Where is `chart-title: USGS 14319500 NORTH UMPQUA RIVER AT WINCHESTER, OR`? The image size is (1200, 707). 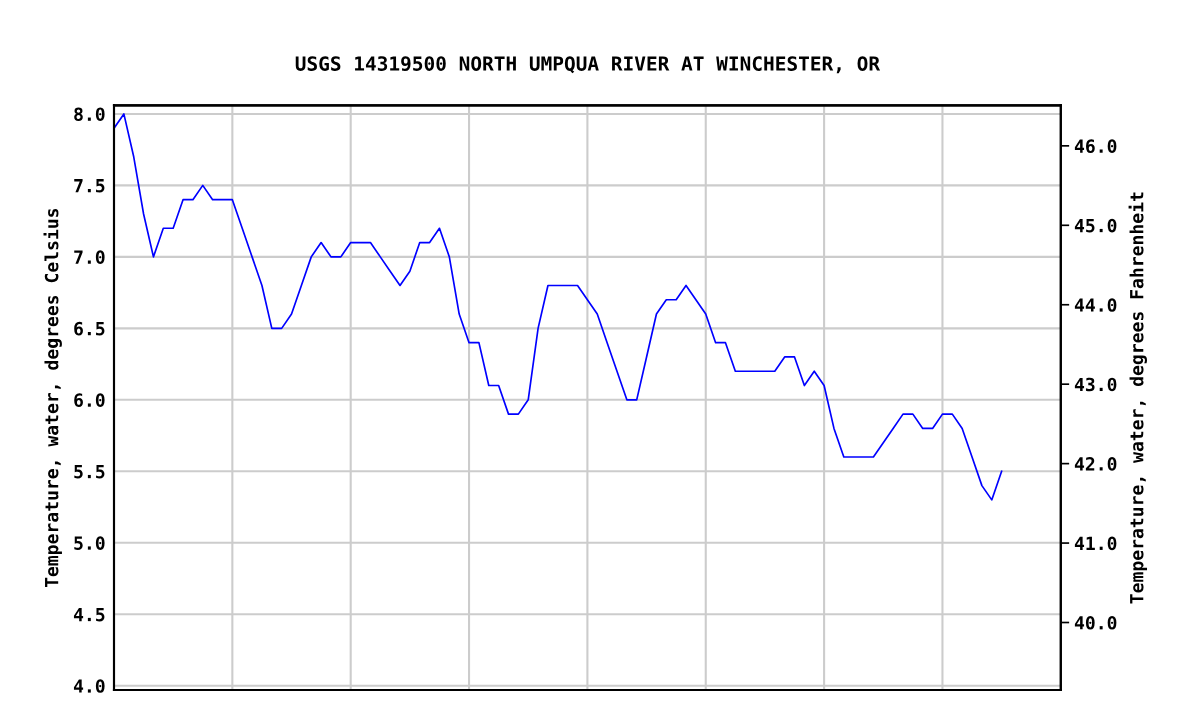 chart-title: USGS 14319500 NORTH UMPQUA RIVER AT WINCHESTER, OR is located at coordinates (588, 65).